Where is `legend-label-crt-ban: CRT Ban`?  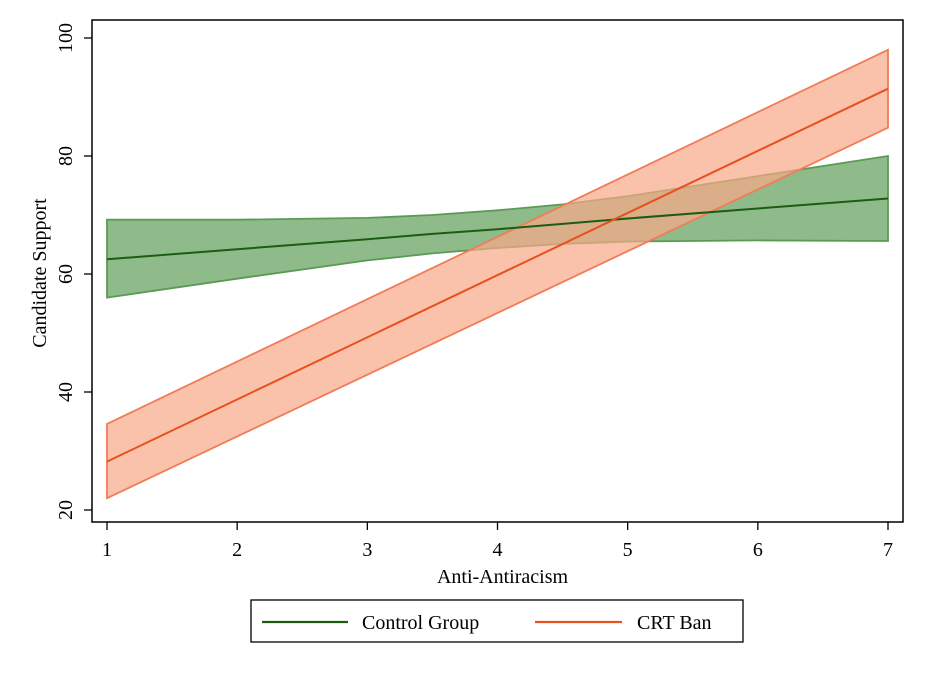
legend-label-crt-ban: CRT Ban is located at coordinates (674, 623).